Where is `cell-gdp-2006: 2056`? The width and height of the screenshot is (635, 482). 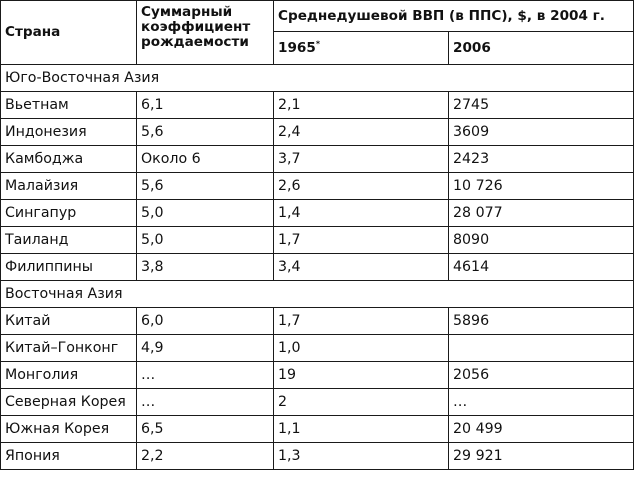 cell-gdp-2006: 2056 is located at coordinates (541, 375).